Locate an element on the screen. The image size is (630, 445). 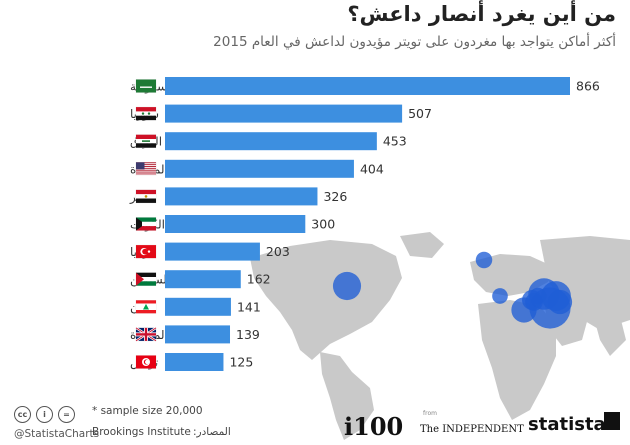
united-kingdom-flag is located at coordinates (146, 334).